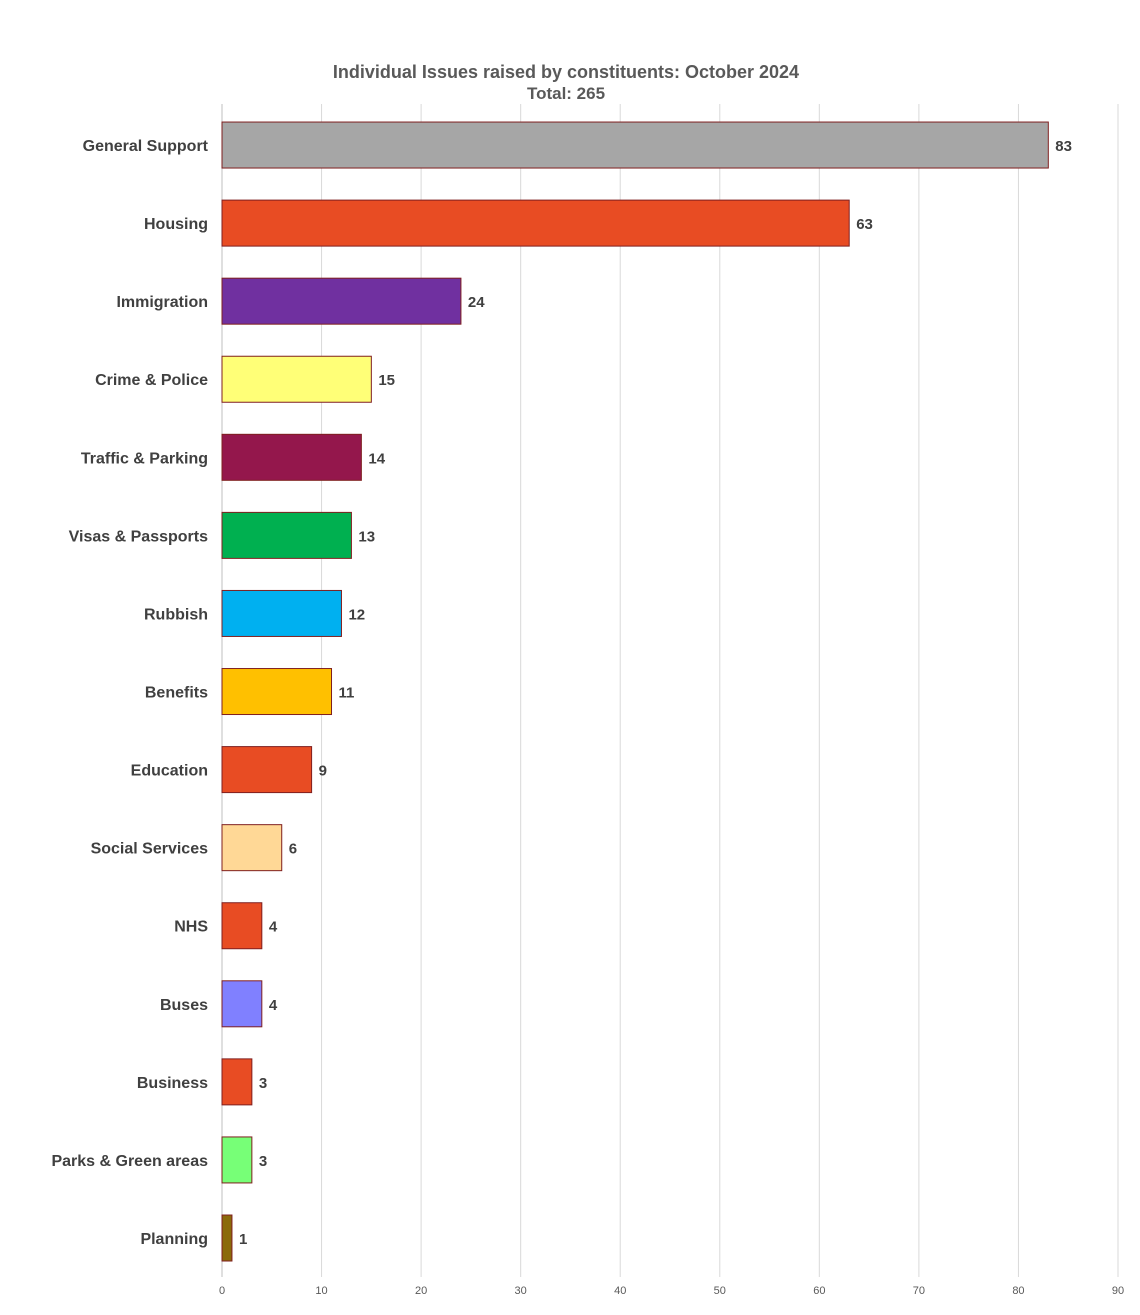 The height and width of the screenshot is (1315, 1140). I want to click on category-label: Traffic & Parking, so click(144, 458).